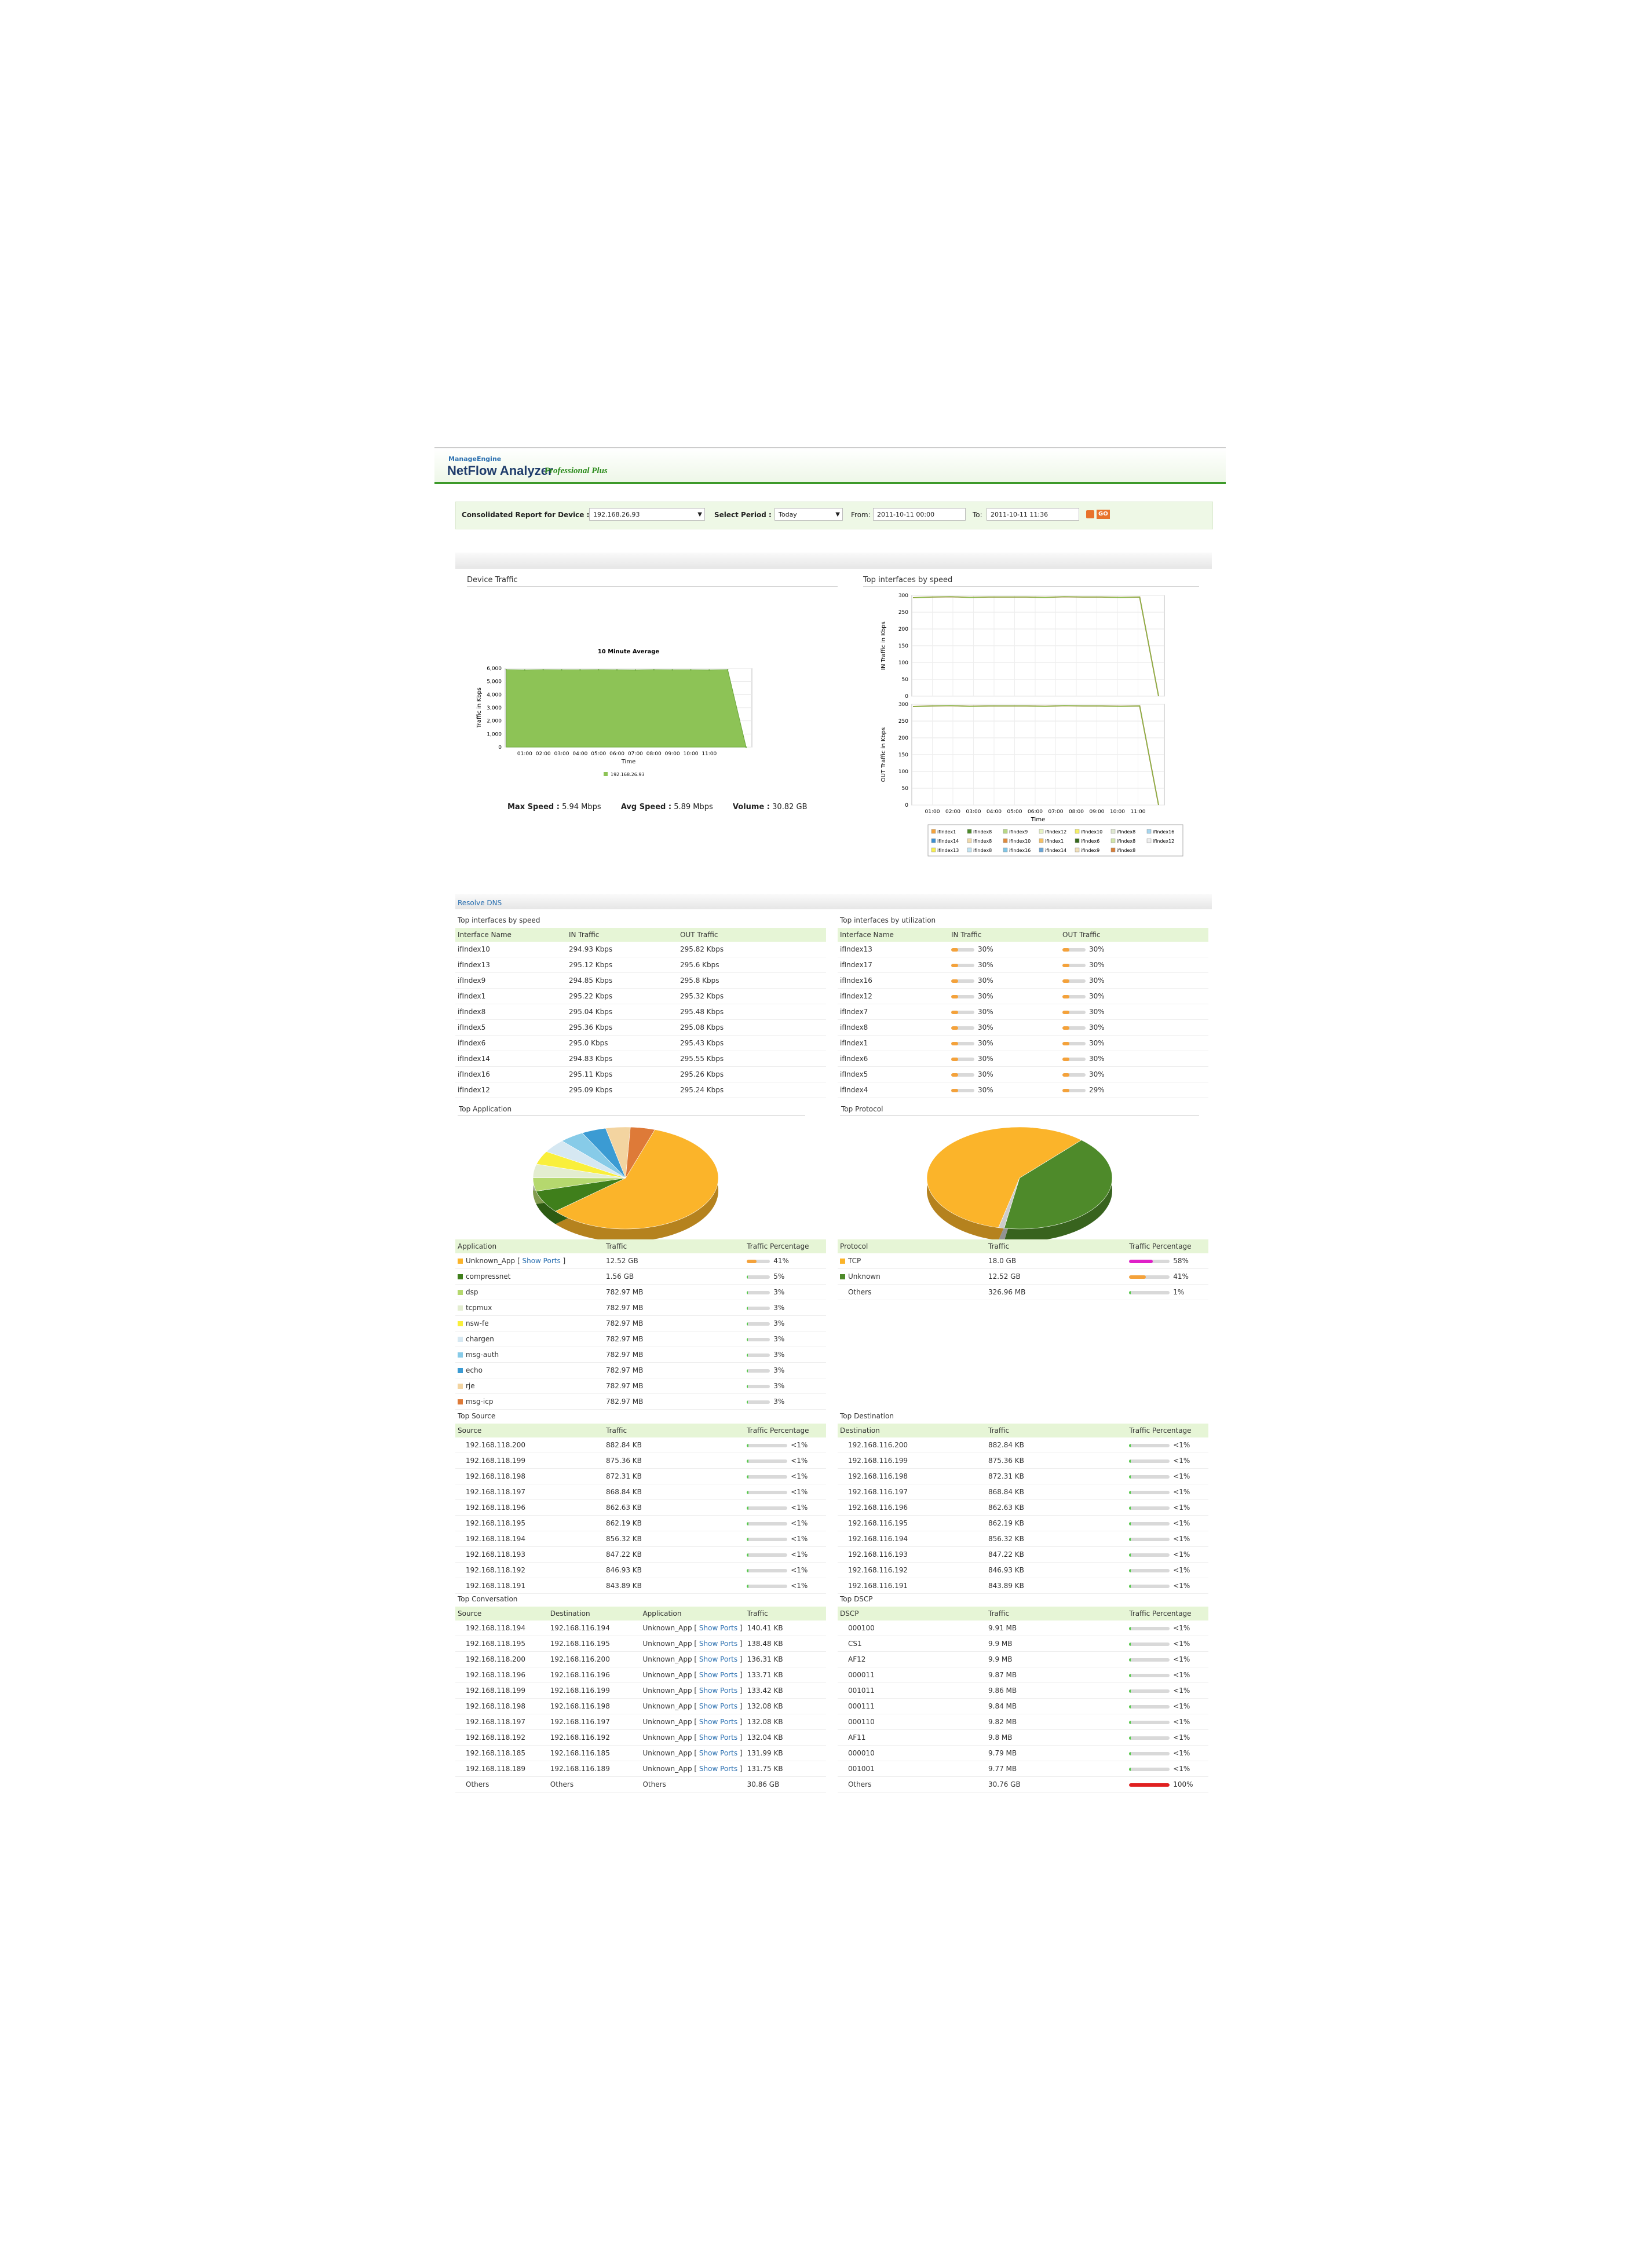 The width and height of the screenshot is (1644, 2268). I want to click on from-label: From:, so click(861, 515).